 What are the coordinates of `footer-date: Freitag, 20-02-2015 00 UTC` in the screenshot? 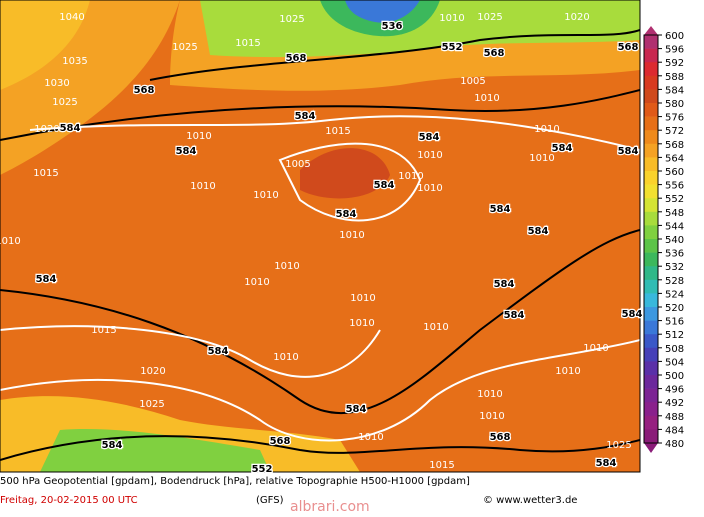 It's located at (69, 500).